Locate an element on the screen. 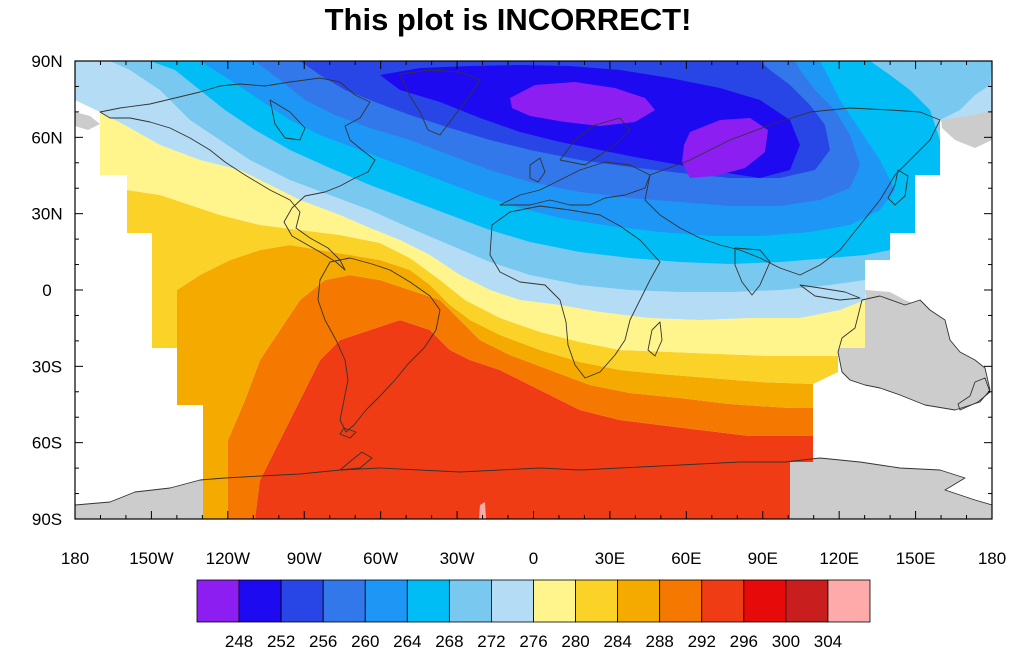 This screenshot has height=659, width=1016. coast-north-america is located at coordinates (237, 174).